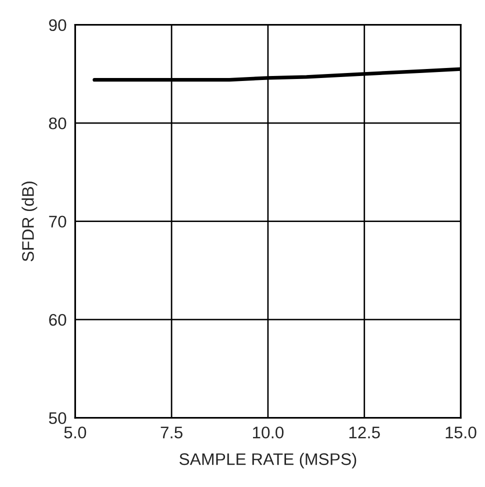 Image resolution: width=485 pixels, height=487 pixels. I want to click on y-tick-label: 80, so click(57, 123).